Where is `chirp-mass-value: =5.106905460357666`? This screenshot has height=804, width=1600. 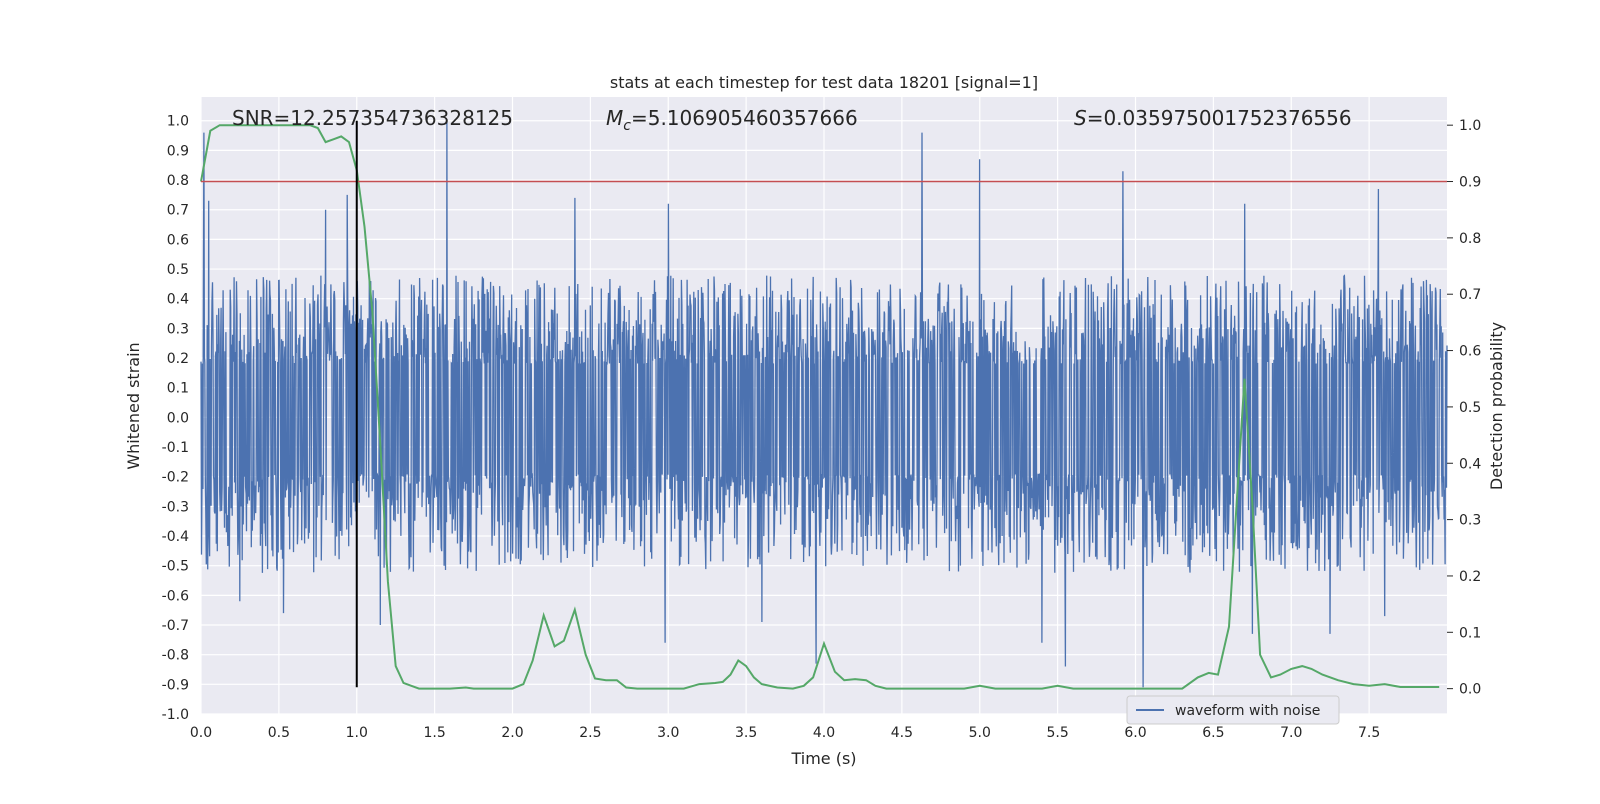 chirp-mass-value: =5.106905460357666 is located at coordinates (744, 118).